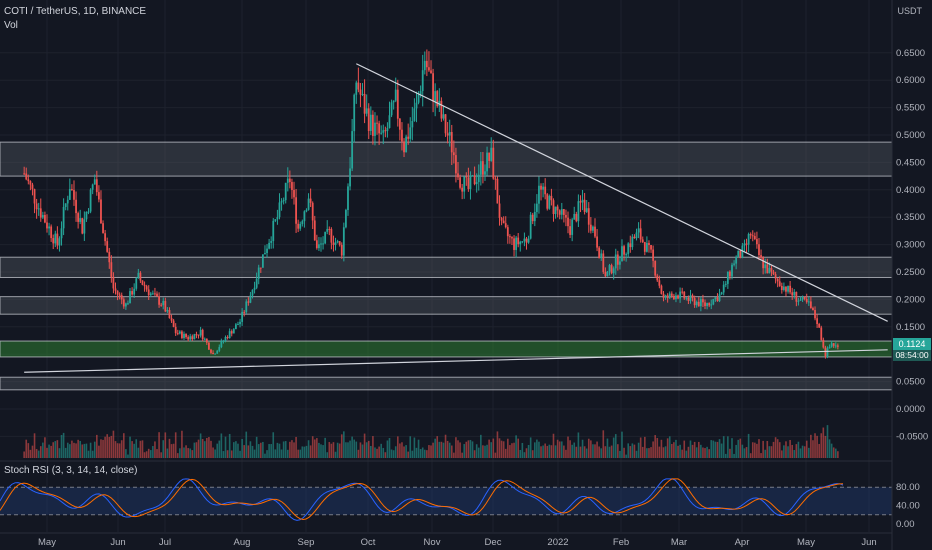  What do you see at coordinates (868, 542) in the screenshot?
I see `time-tick-label: Jun` at bounding box center [868, 542].